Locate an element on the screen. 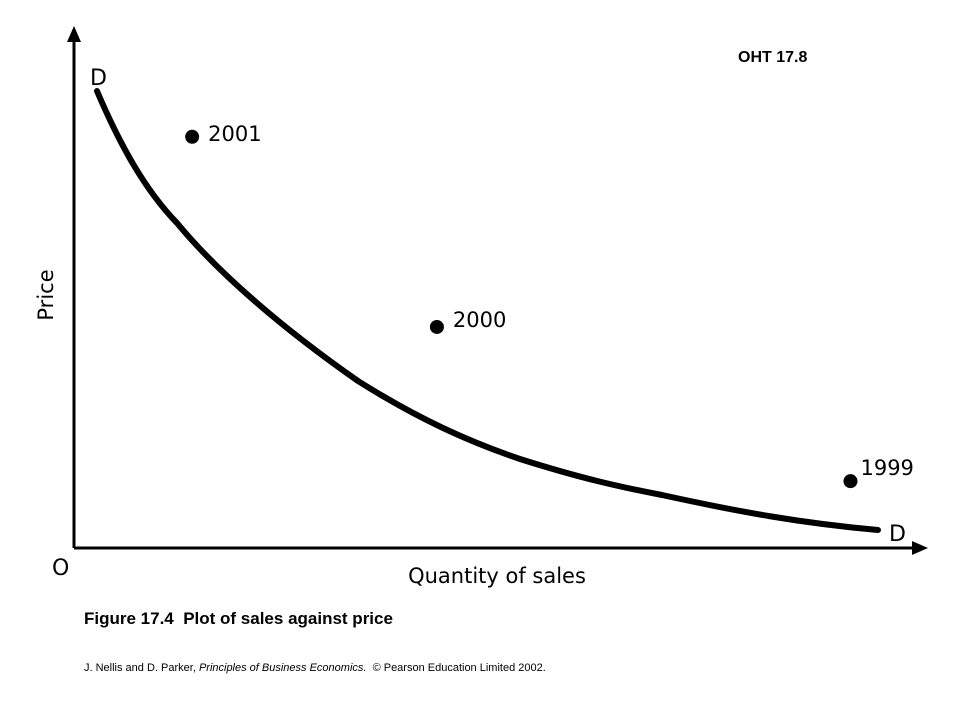 The image size is (960, 720). curve-label-end: D is located at coordinates (897, 534).